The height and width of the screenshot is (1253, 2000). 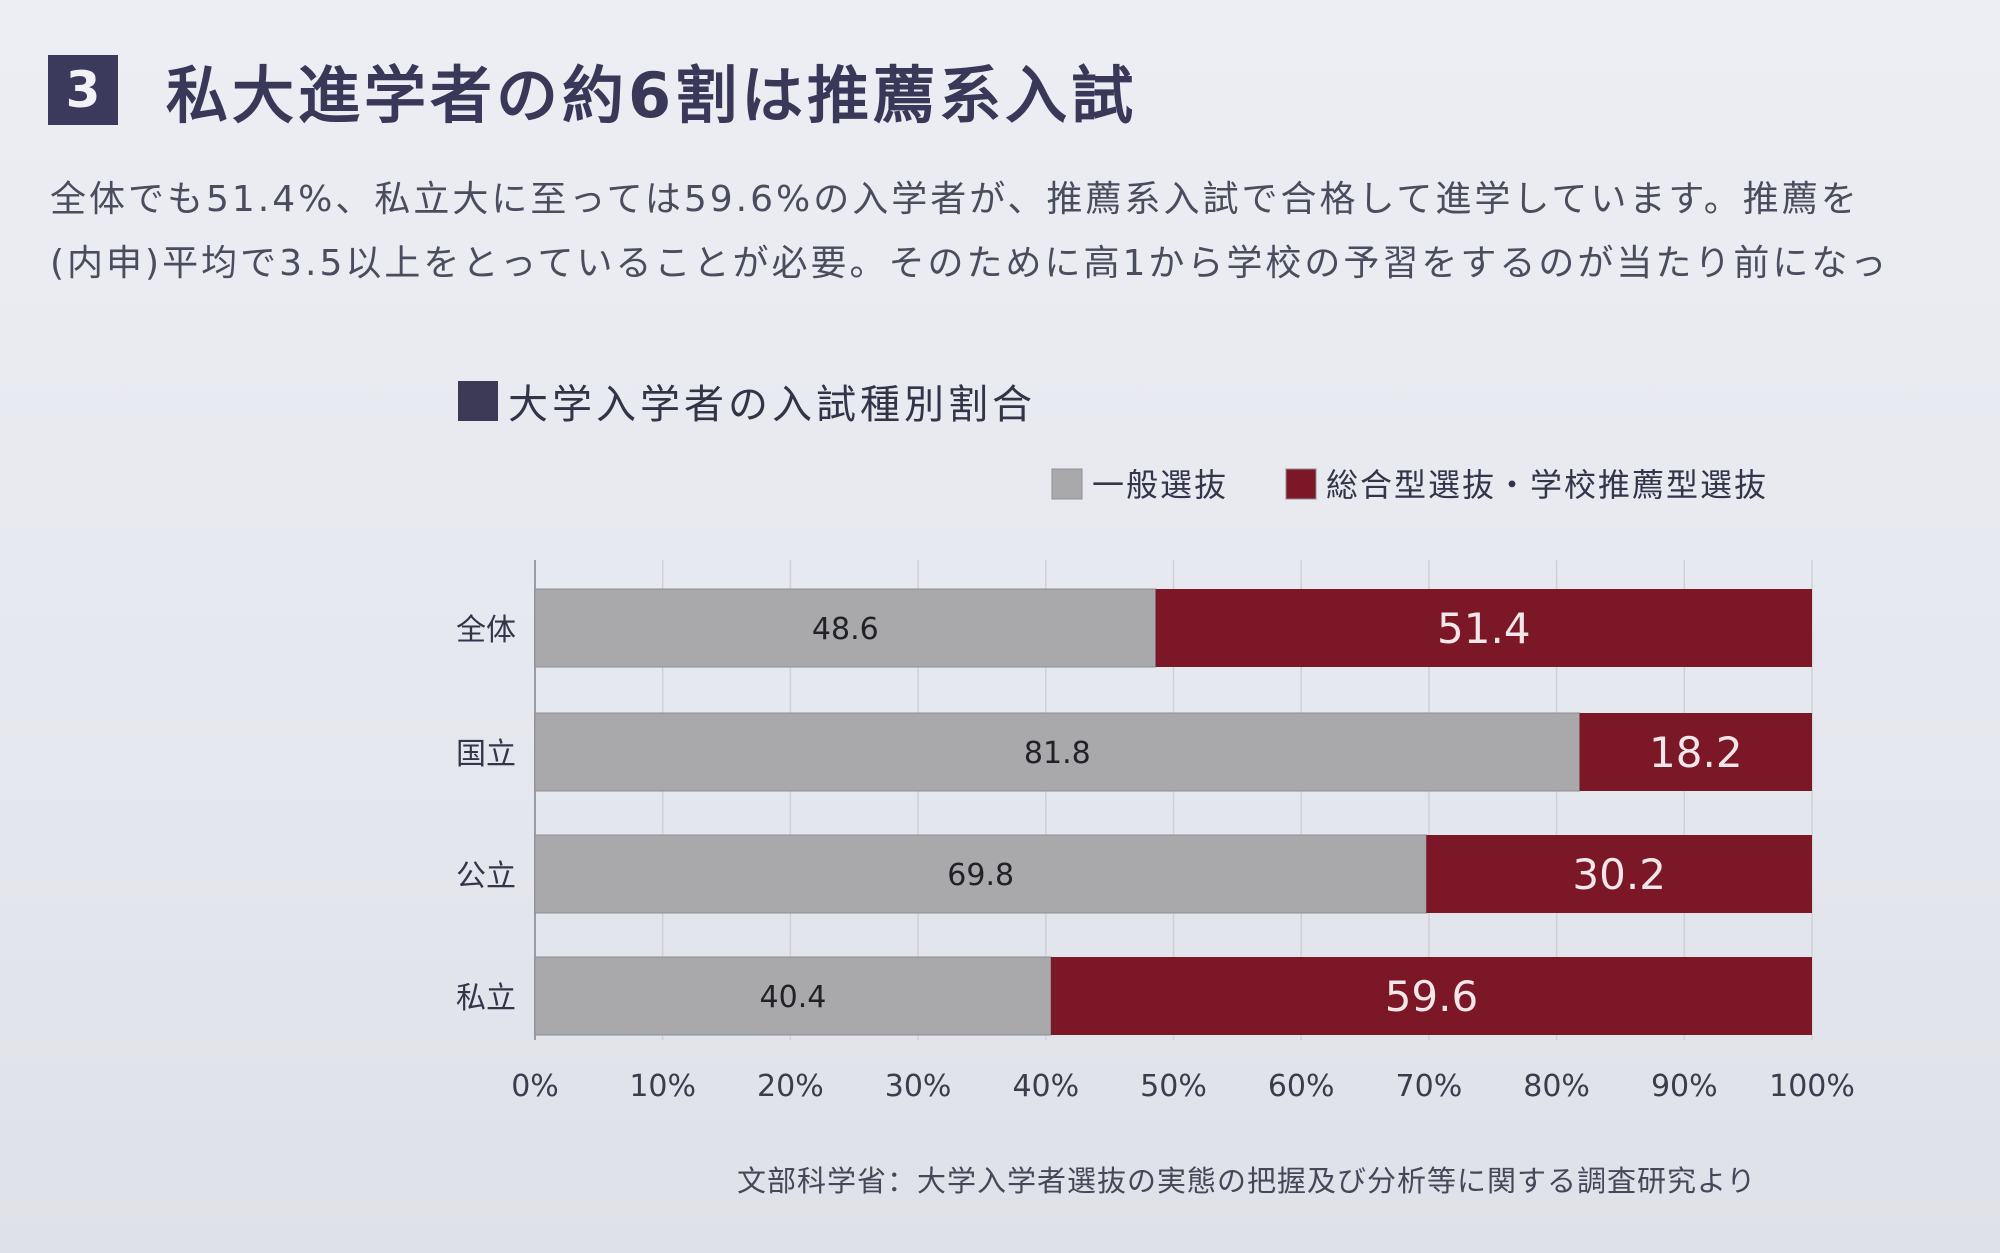 I want to click on source-note: 文部科学省：大学入学者選抜の実態の把握及び分析等に関する調査研究より, so click(x=1247, y=1181).